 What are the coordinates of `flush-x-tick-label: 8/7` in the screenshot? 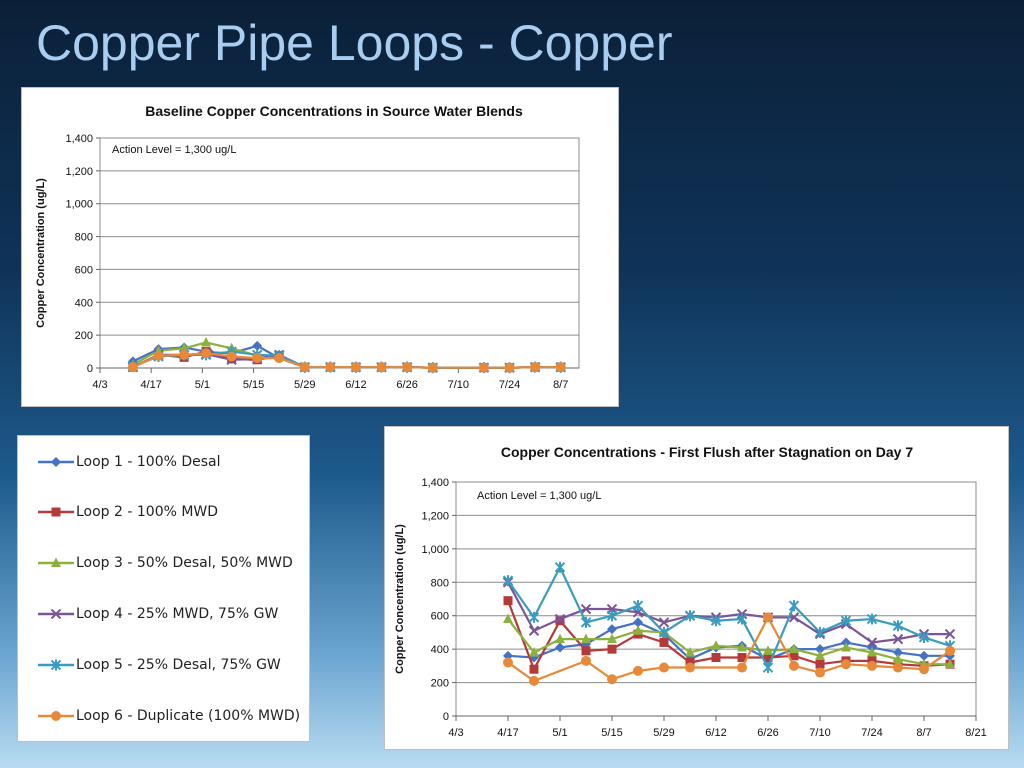 It's located at (923, 733).